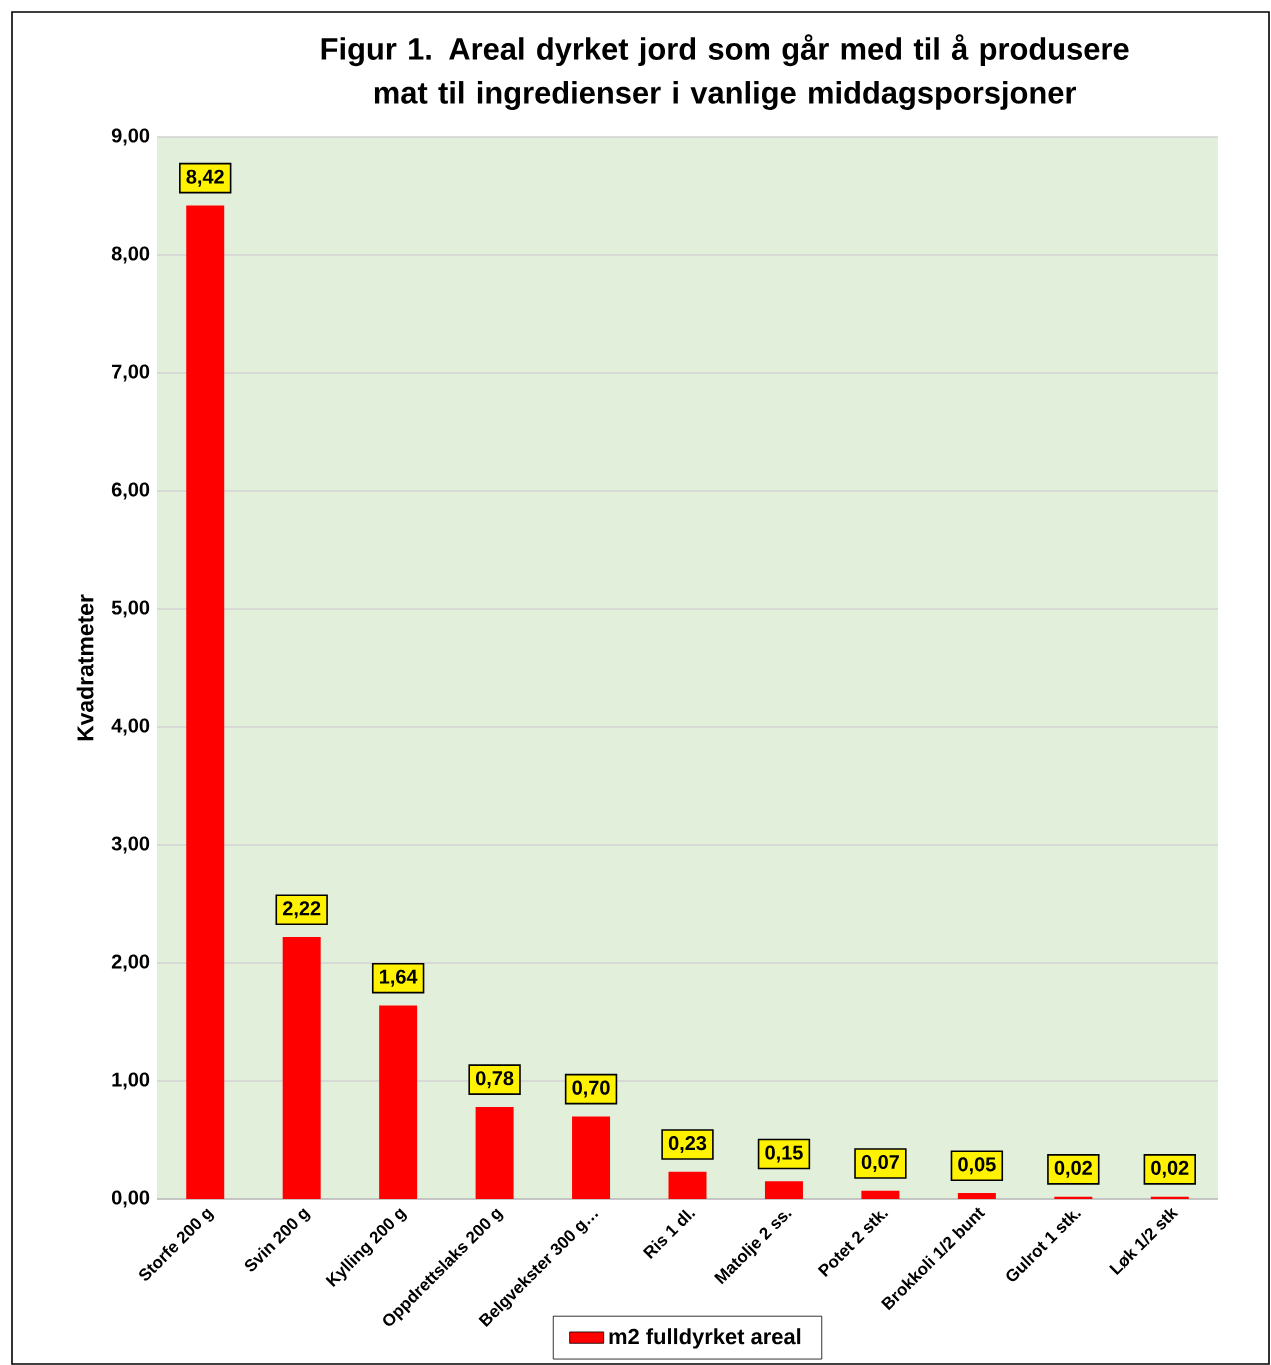  Describe the element at coordinates (705, 1338) in the screenshot. I see `legend-label: m2 fulldyrket areal` at that location.